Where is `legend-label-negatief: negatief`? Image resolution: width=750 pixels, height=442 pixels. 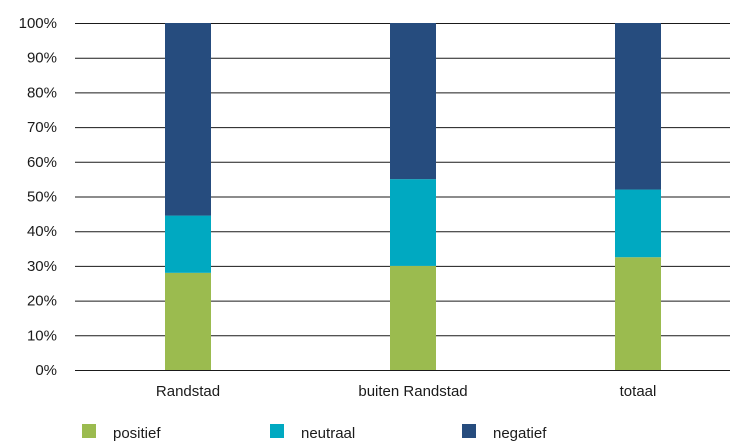 legend-label-negatief: negatief is located at coordinates (520, 433).